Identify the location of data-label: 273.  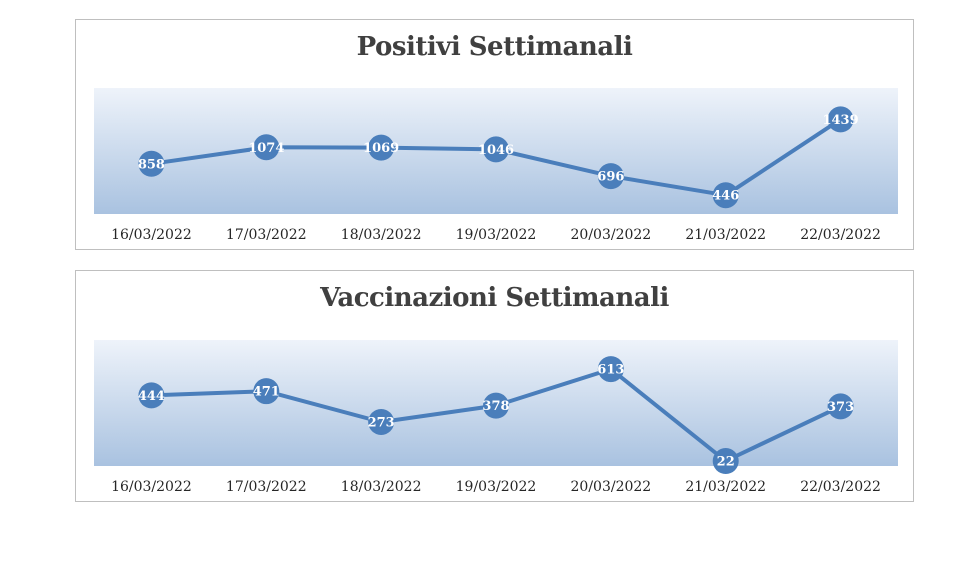
(381, 422).